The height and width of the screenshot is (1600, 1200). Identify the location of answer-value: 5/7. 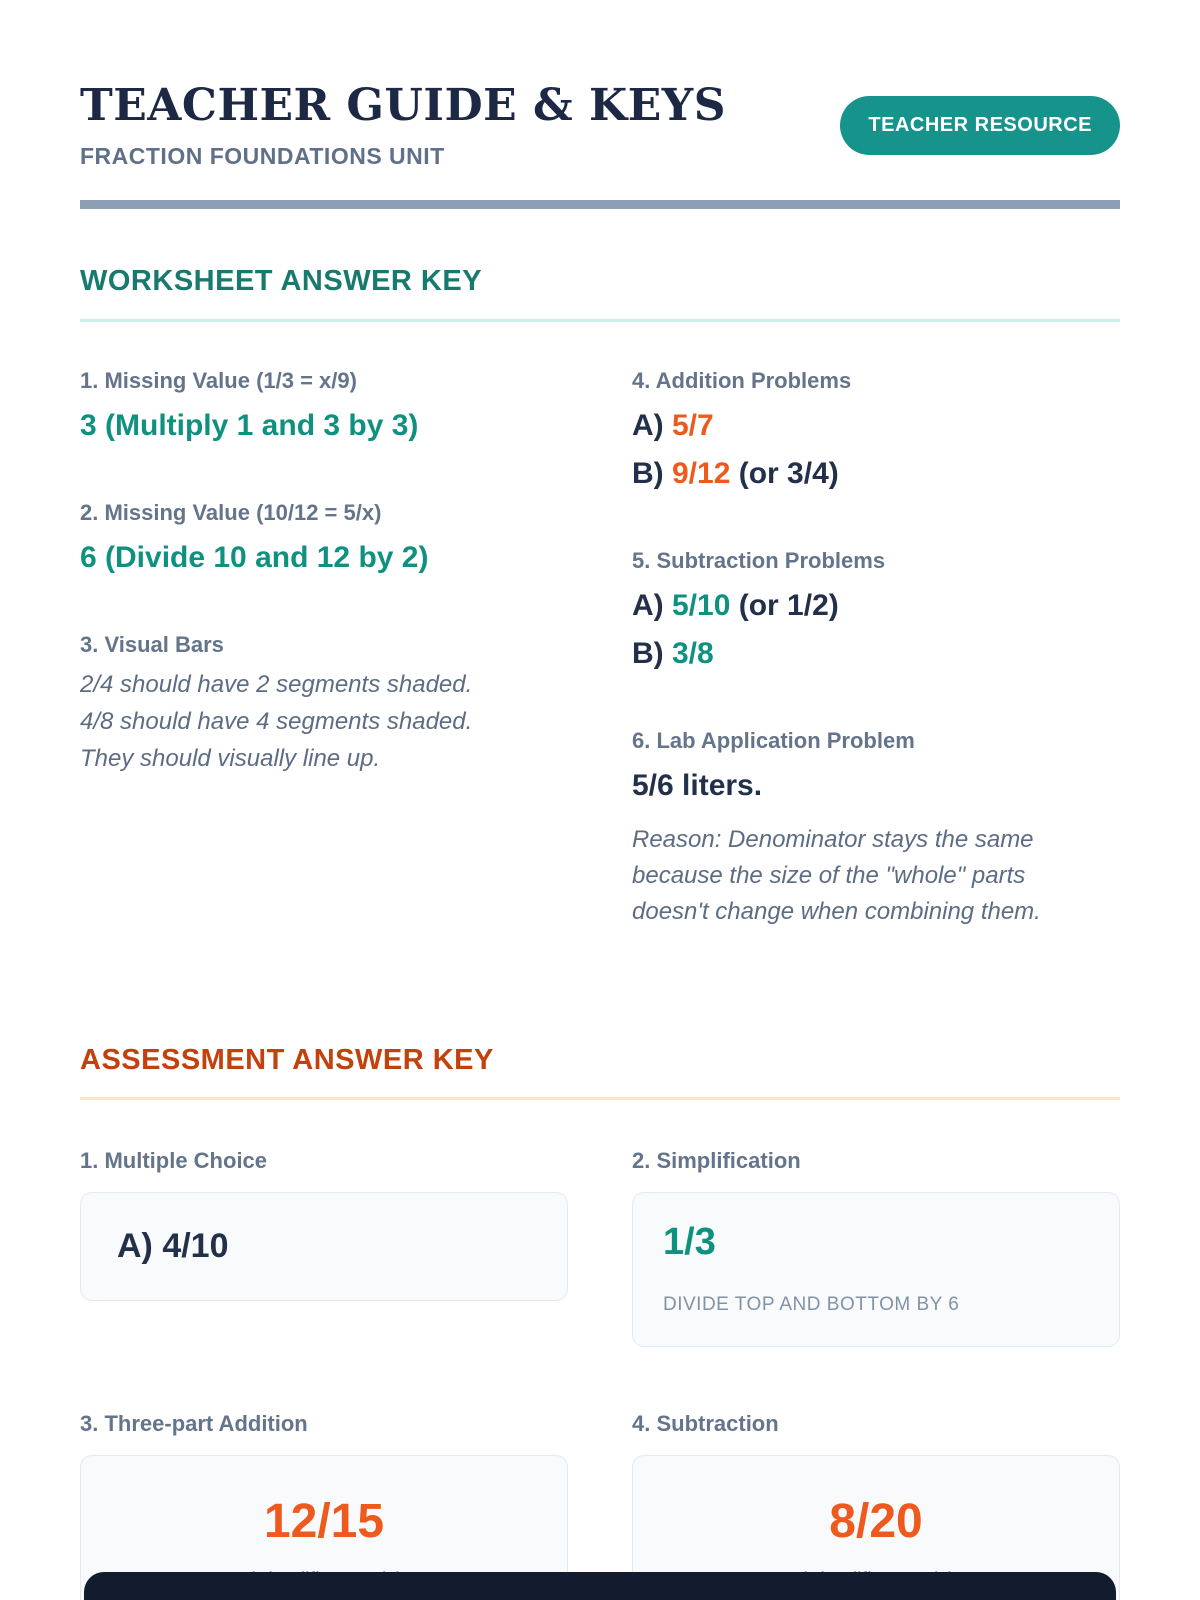
(693, 425).